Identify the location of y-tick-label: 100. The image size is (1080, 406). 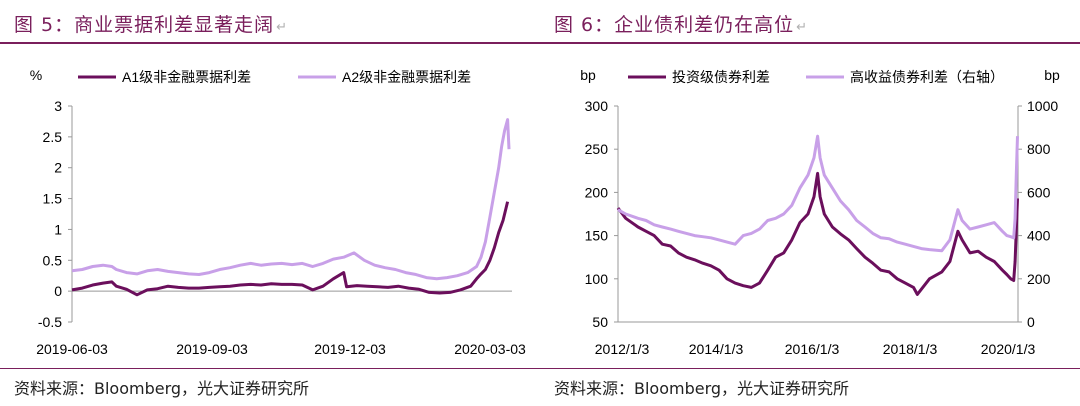
(597, 279).